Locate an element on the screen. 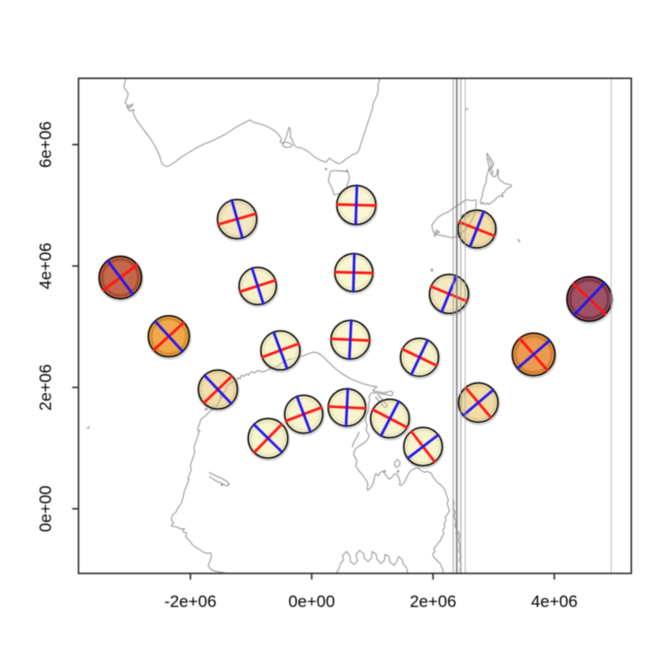  svg-text: -2e+06 is located at coordinates (190, 601).